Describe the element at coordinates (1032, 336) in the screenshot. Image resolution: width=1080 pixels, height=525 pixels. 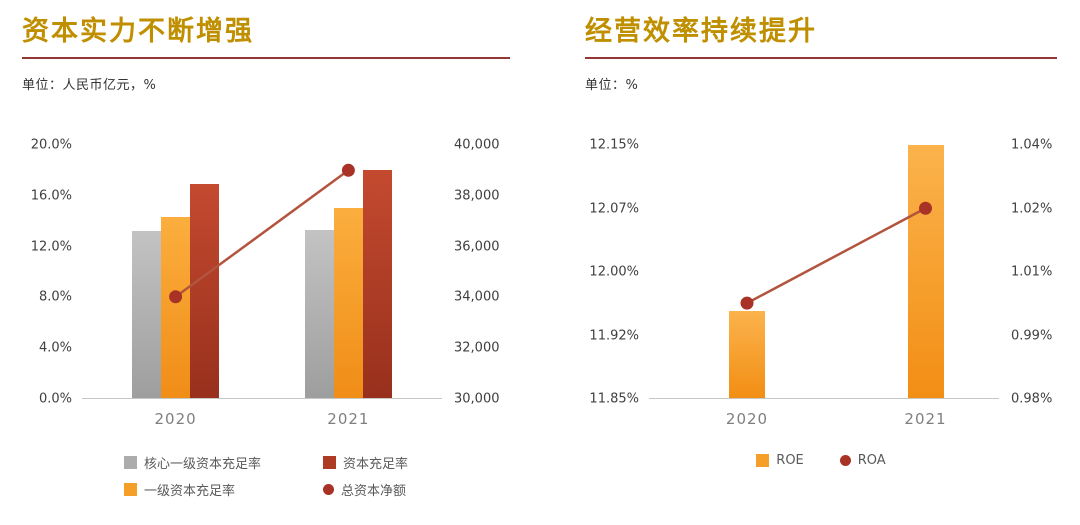
I see `axis-tick-label: 0.99%` at that location.